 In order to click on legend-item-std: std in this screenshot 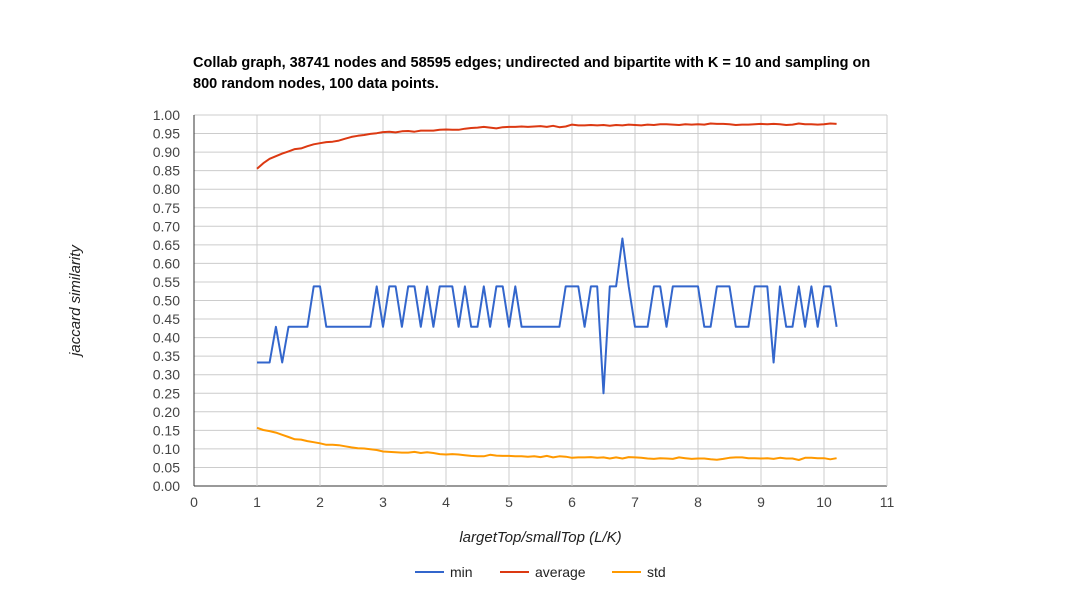, I will do `click(639, 572)`.